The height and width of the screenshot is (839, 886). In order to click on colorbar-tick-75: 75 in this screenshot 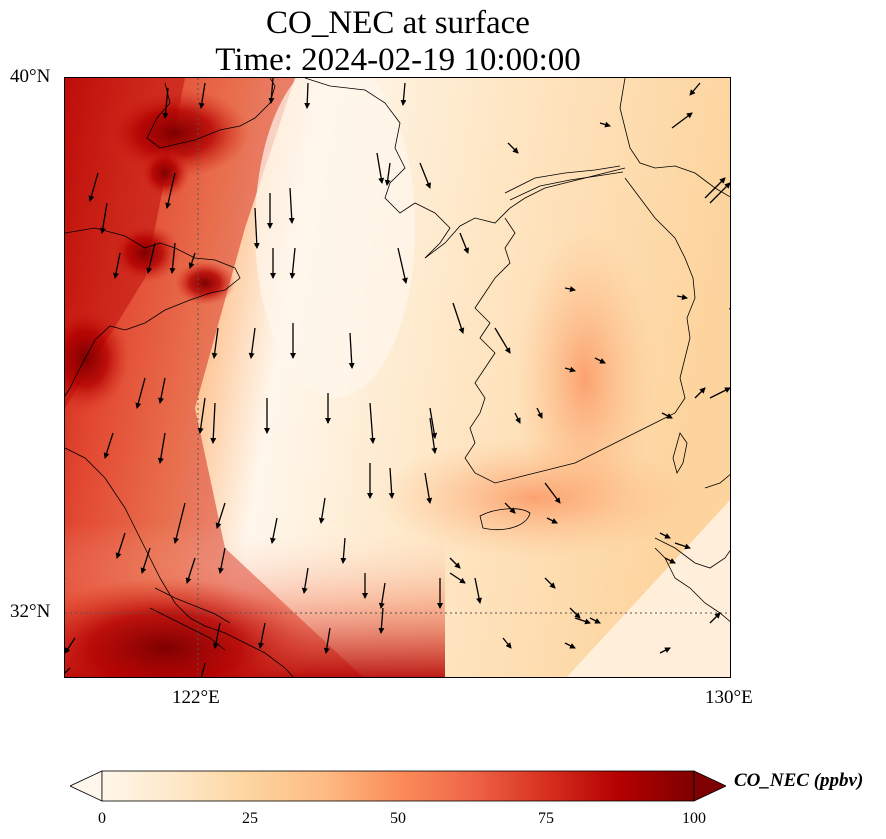, I will do `click(546, 818)`.